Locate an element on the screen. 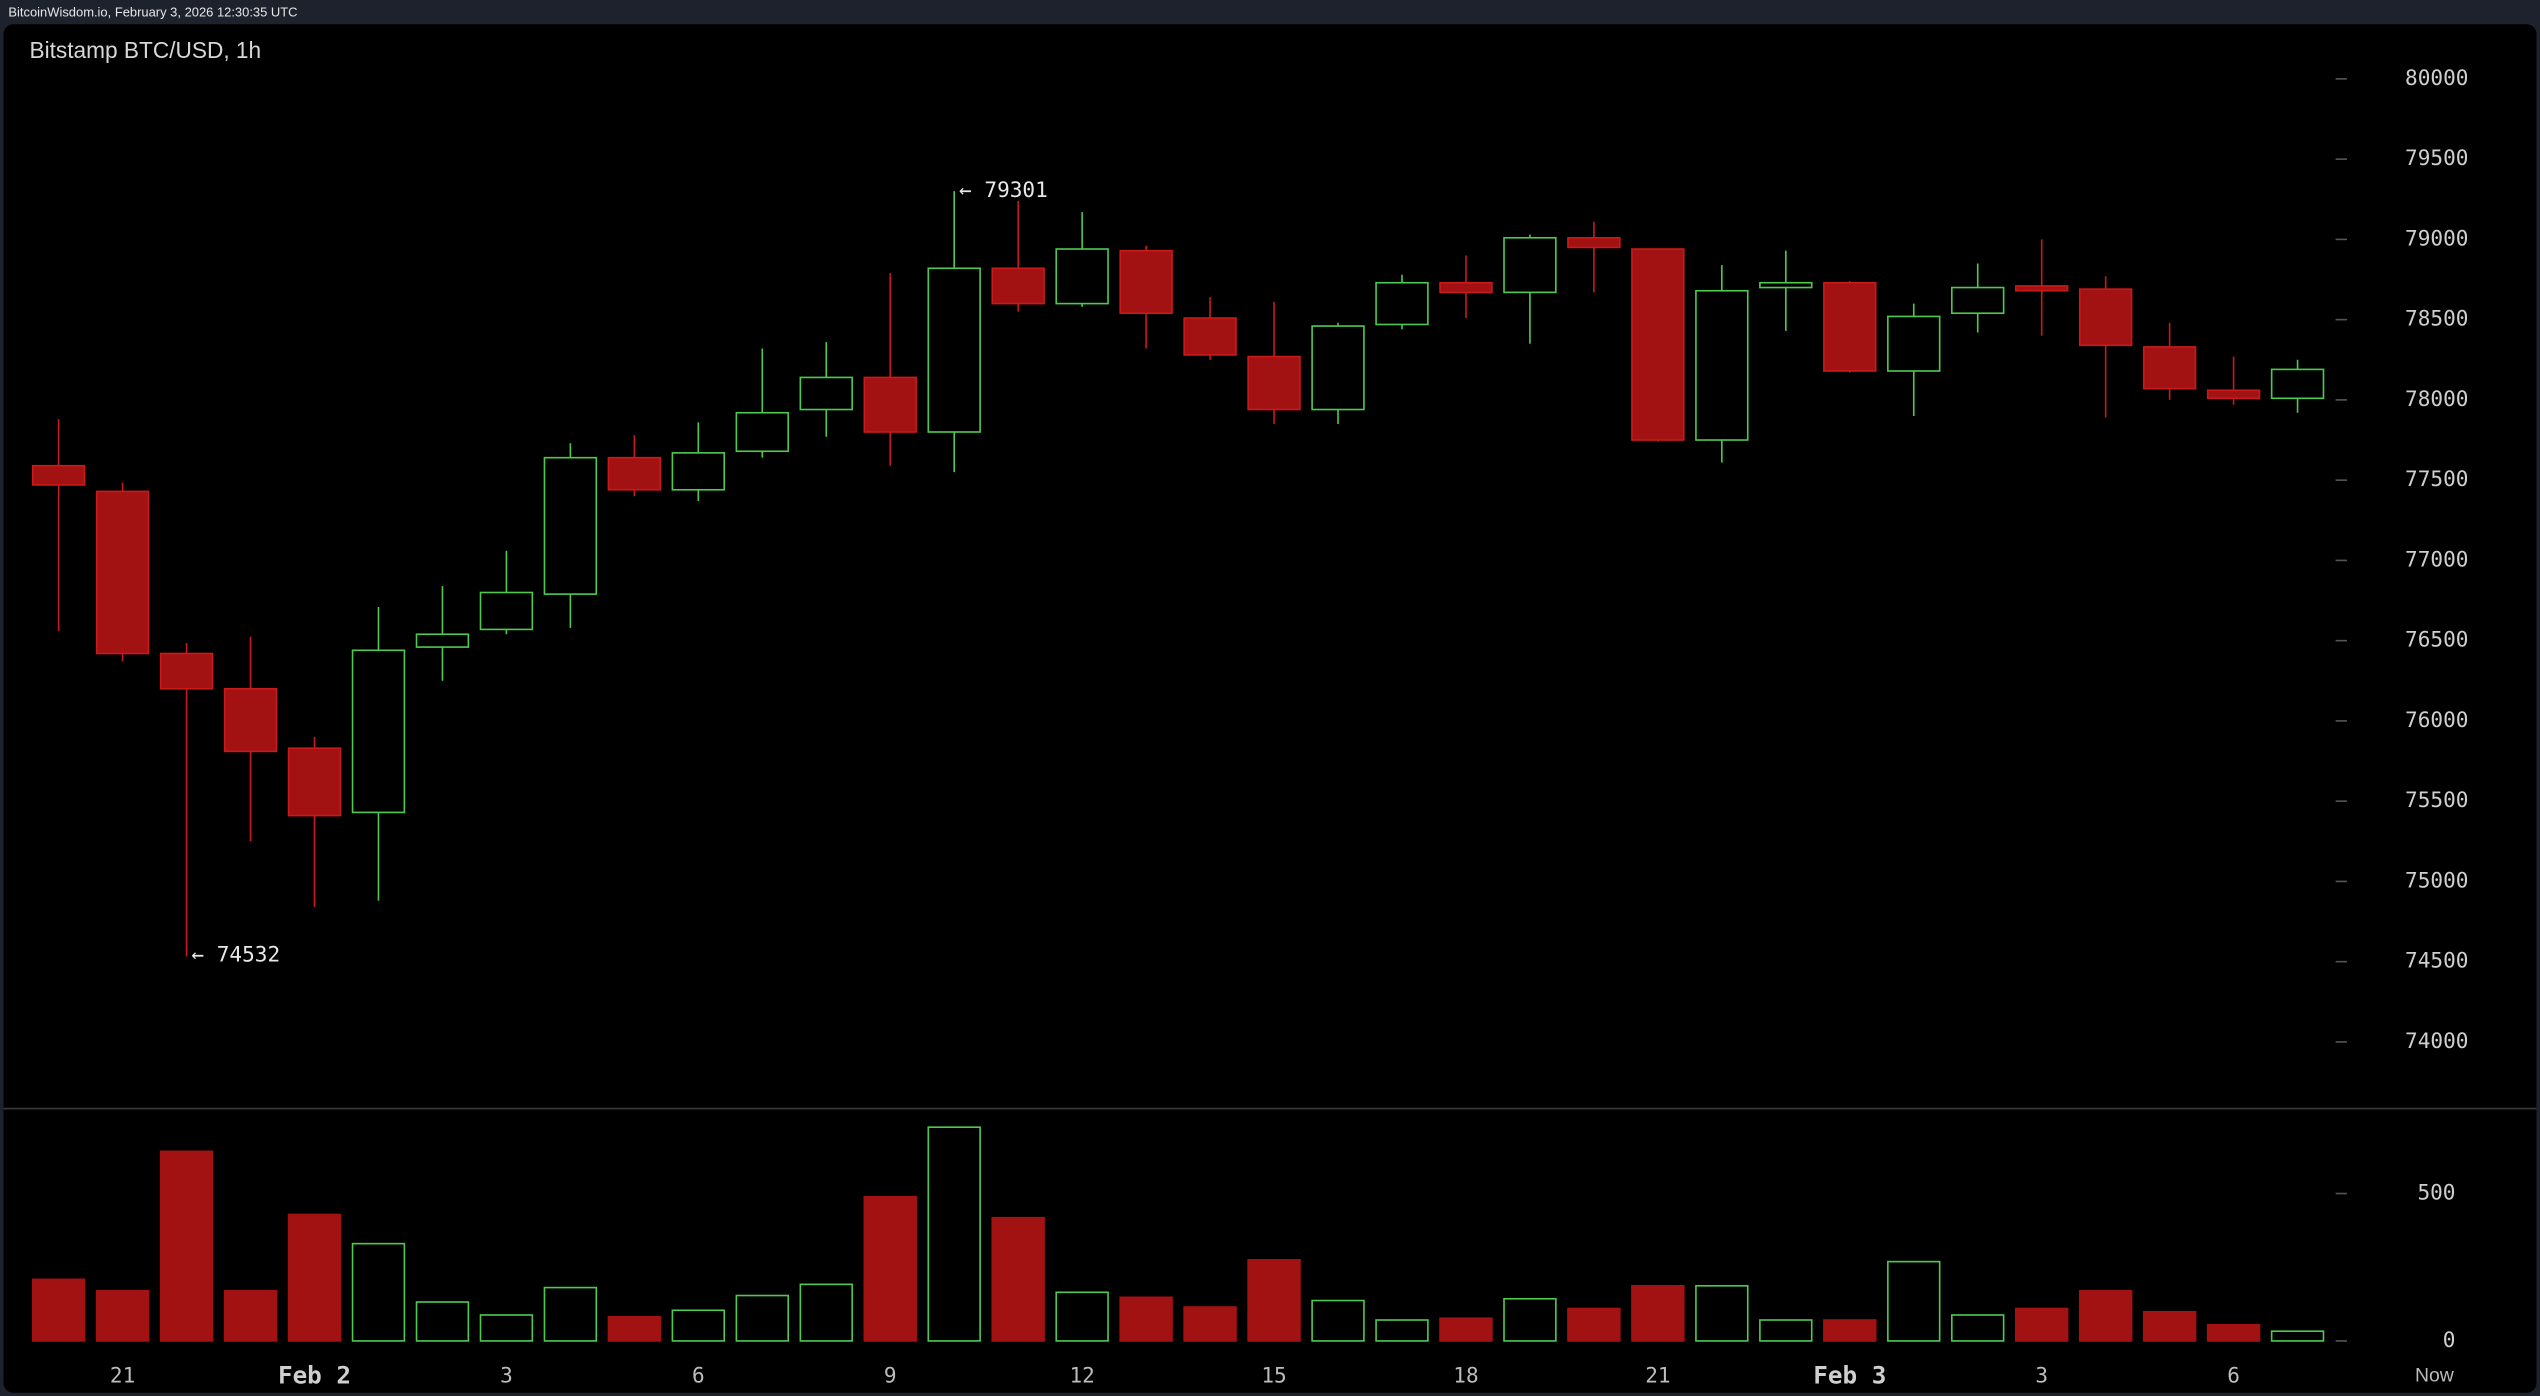 The width and height of the screenshot is (2540, 1396). y-tick-label: 77000 is located at coordinates (2436, 558).